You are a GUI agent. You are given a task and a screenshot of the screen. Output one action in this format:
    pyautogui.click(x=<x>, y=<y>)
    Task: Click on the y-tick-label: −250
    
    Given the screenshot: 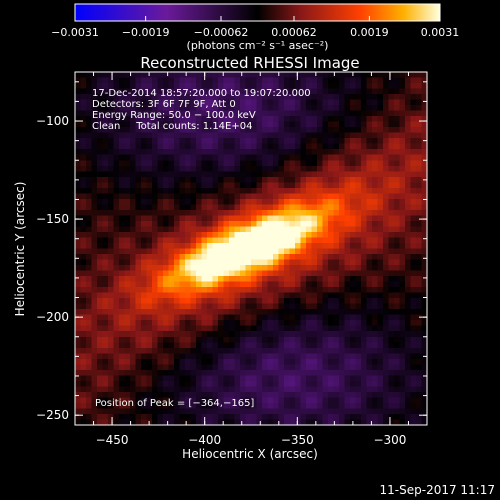 What is the action you would take?
    pyautogui.click(x=52, y=415)
    